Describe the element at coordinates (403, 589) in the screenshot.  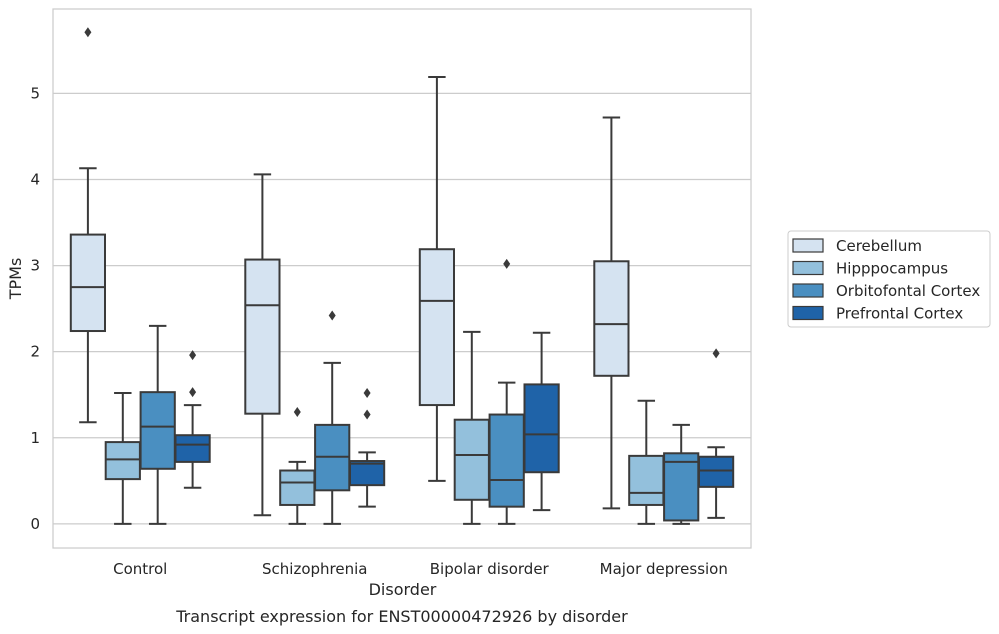
I see `x-axis-label: Disorder` at that location.